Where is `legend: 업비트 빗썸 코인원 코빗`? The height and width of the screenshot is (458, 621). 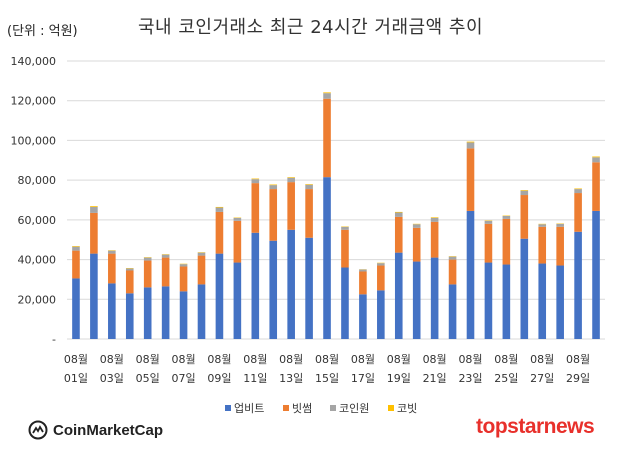 legend: 업비트 빗썸 코인원 코빗 is located at coordinates (321, 408).